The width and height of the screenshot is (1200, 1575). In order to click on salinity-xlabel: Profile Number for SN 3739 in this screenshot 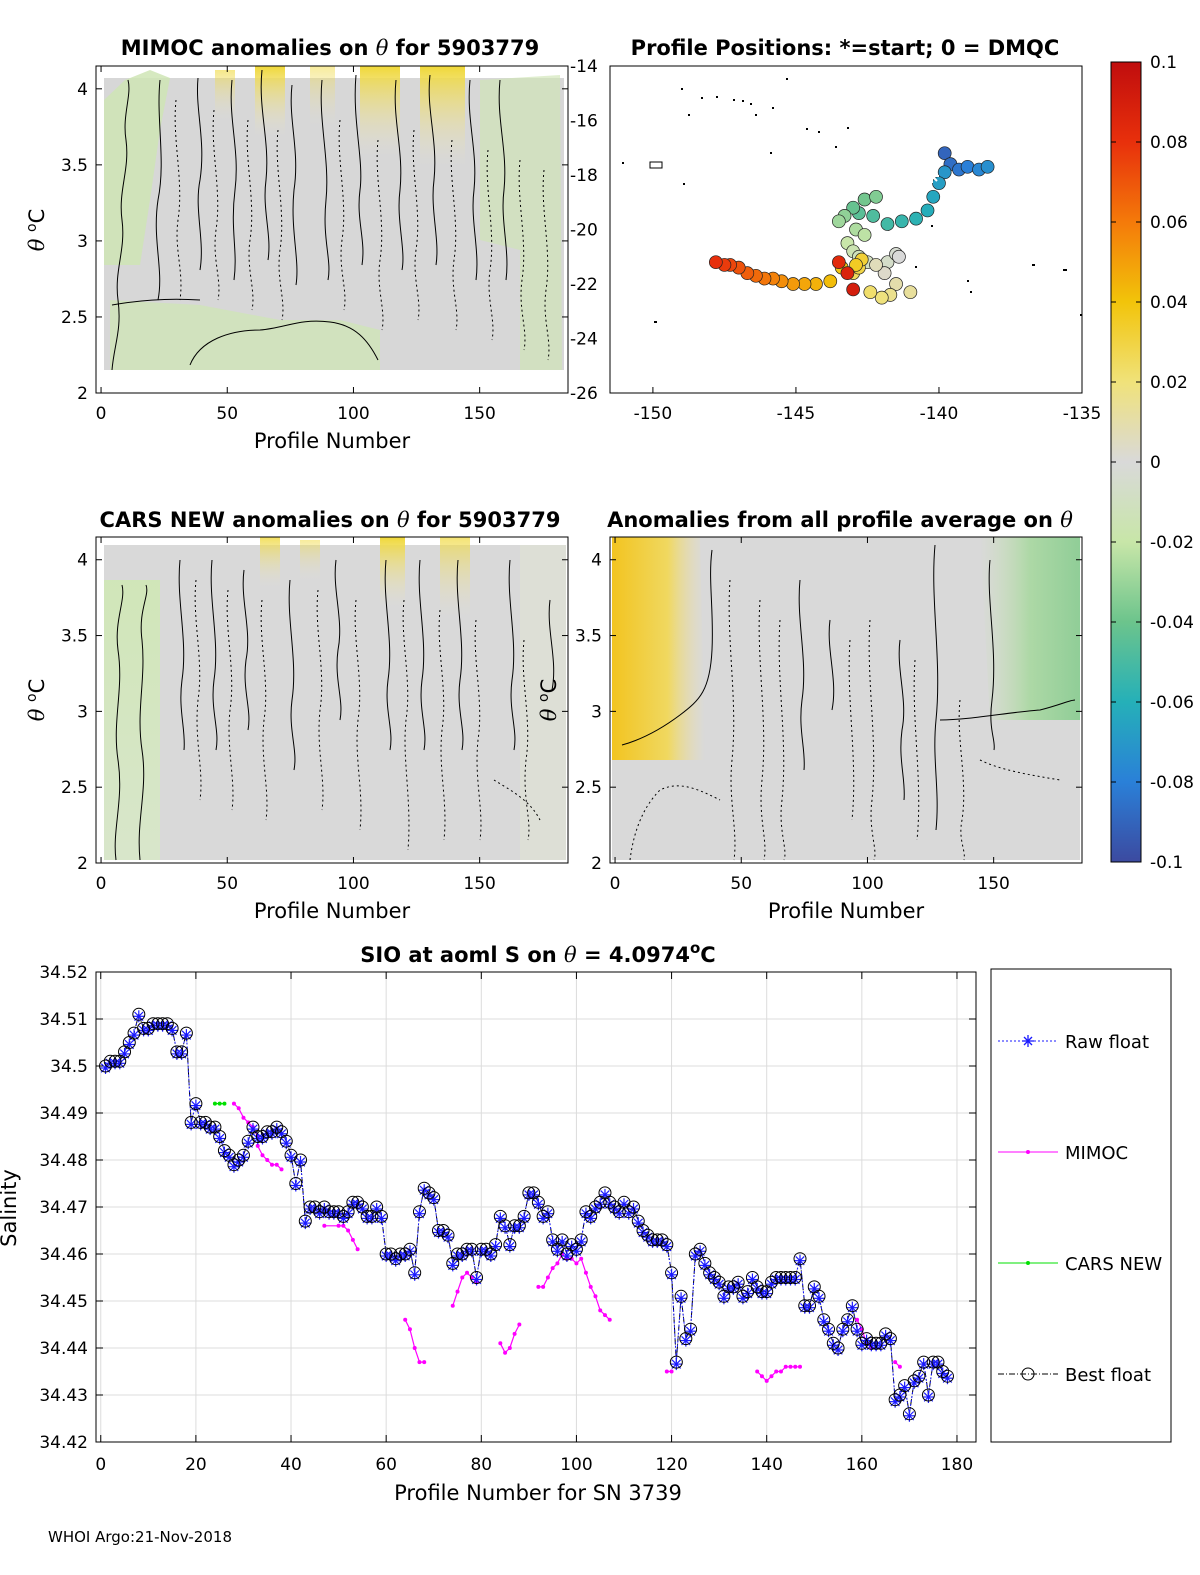, I will do `click(538, 1493)`.